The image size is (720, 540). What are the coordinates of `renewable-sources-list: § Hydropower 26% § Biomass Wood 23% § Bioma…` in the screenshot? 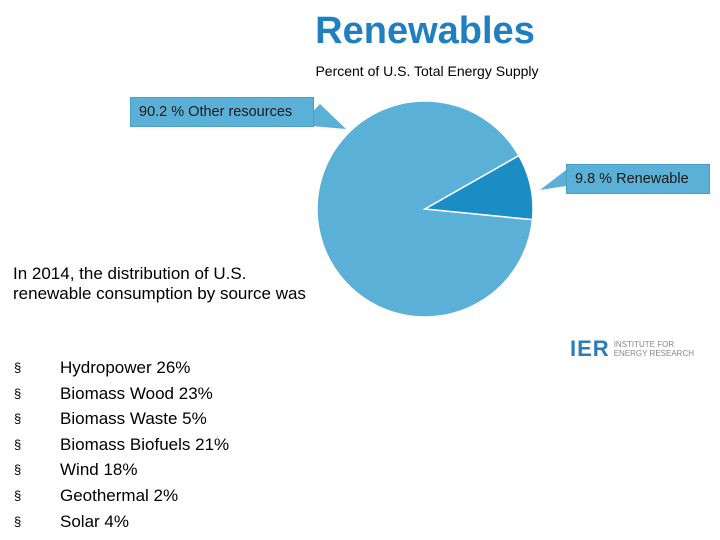 It's located at (121, 444).